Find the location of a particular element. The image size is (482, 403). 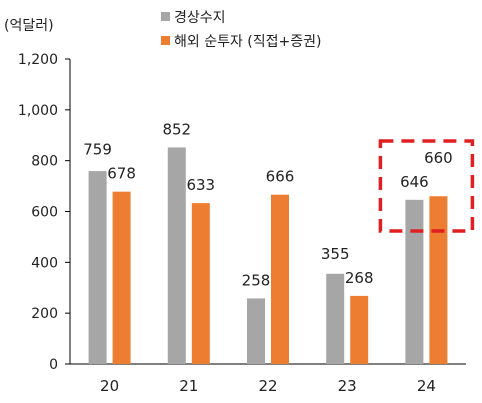

legend-swatch-current-account is located at coordinates (165, 16).